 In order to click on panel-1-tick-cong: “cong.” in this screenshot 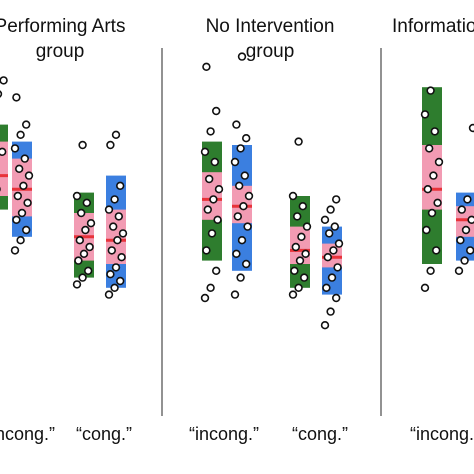, I will do `click(104, 434)`.